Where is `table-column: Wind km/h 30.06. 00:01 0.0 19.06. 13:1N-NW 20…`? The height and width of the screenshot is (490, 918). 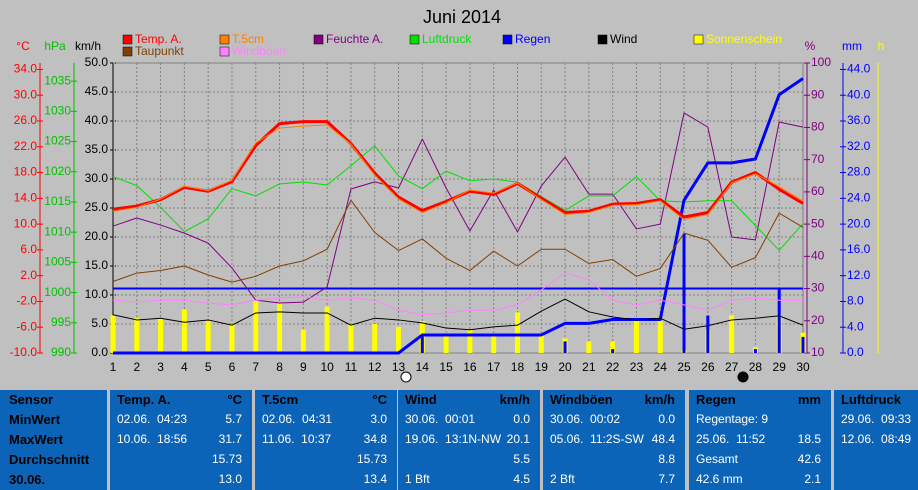
table-column: Wind km/h 30.06. 00:01 0.0 19.06. 13:1N-NW 20… is located at coordinates (469, 440).